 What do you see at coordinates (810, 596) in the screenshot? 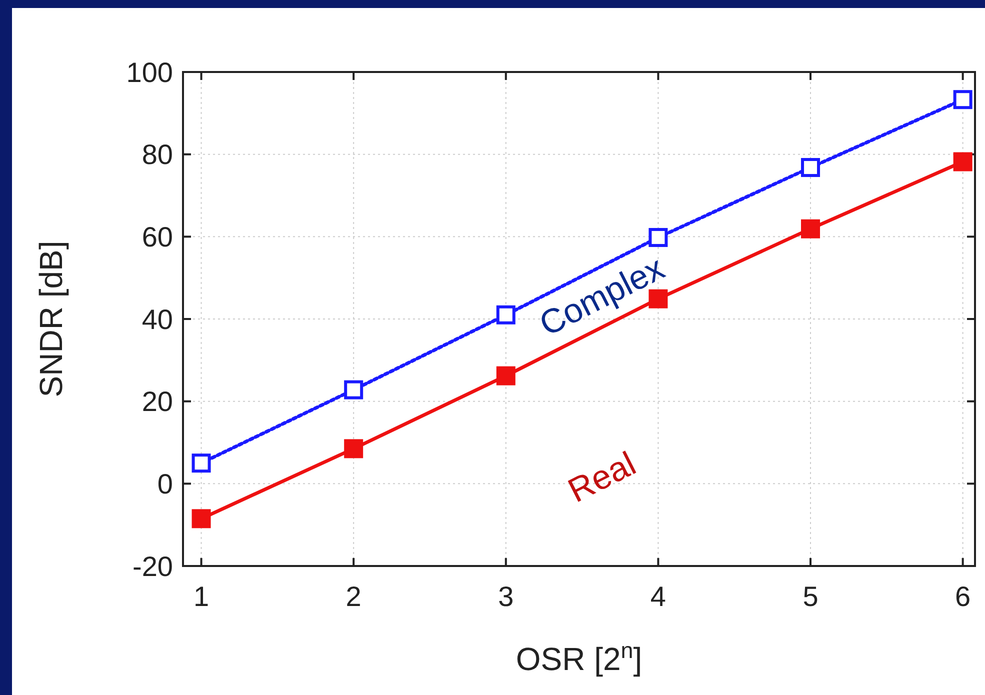
I see `x-tick-label: 5` at bounding box center [810, 596].